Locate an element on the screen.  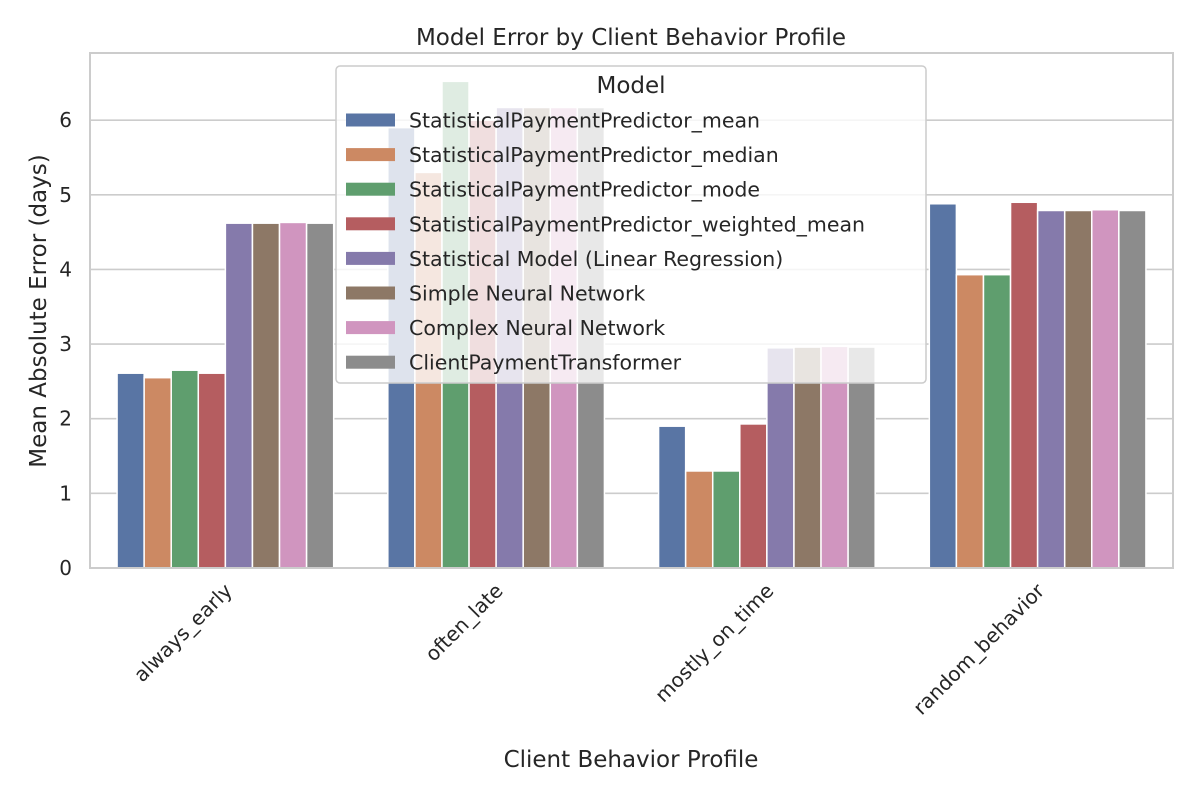
y-tick-label: 3 is located at coordinates (65, 344).